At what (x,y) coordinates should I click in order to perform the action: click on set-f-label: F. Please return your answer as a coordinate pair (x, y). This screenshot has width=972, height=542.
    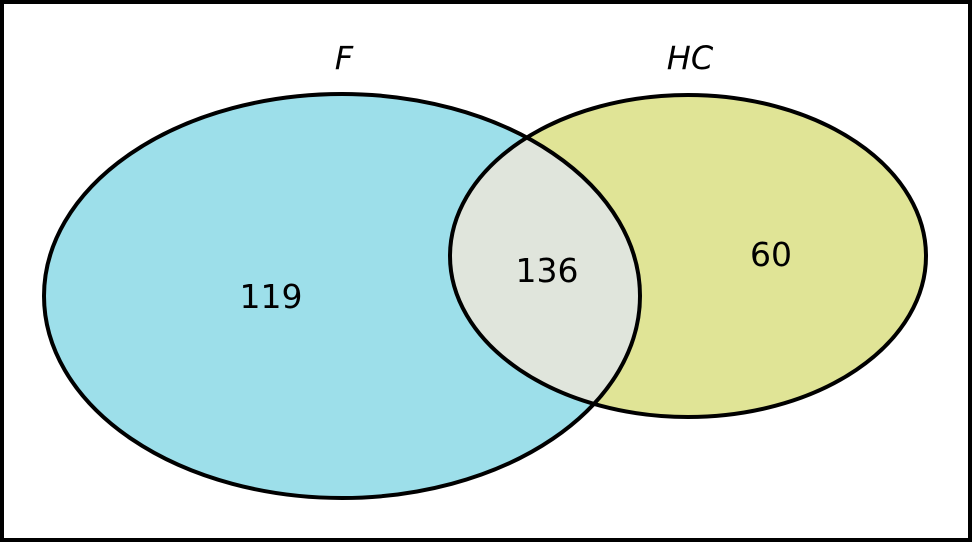
    Looking at the image, I should click on (344, 58).